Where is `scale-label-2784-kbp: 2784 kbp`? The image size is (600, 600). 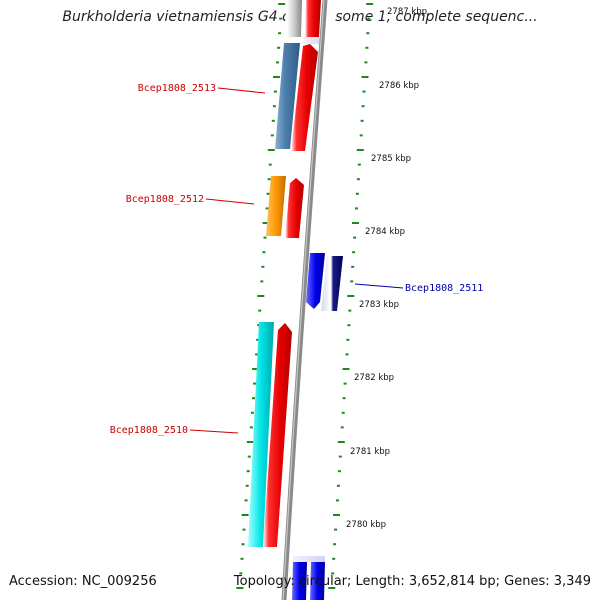 scale-label-2784-kbp: 2784 kbp is located at coordinates (385, 232).